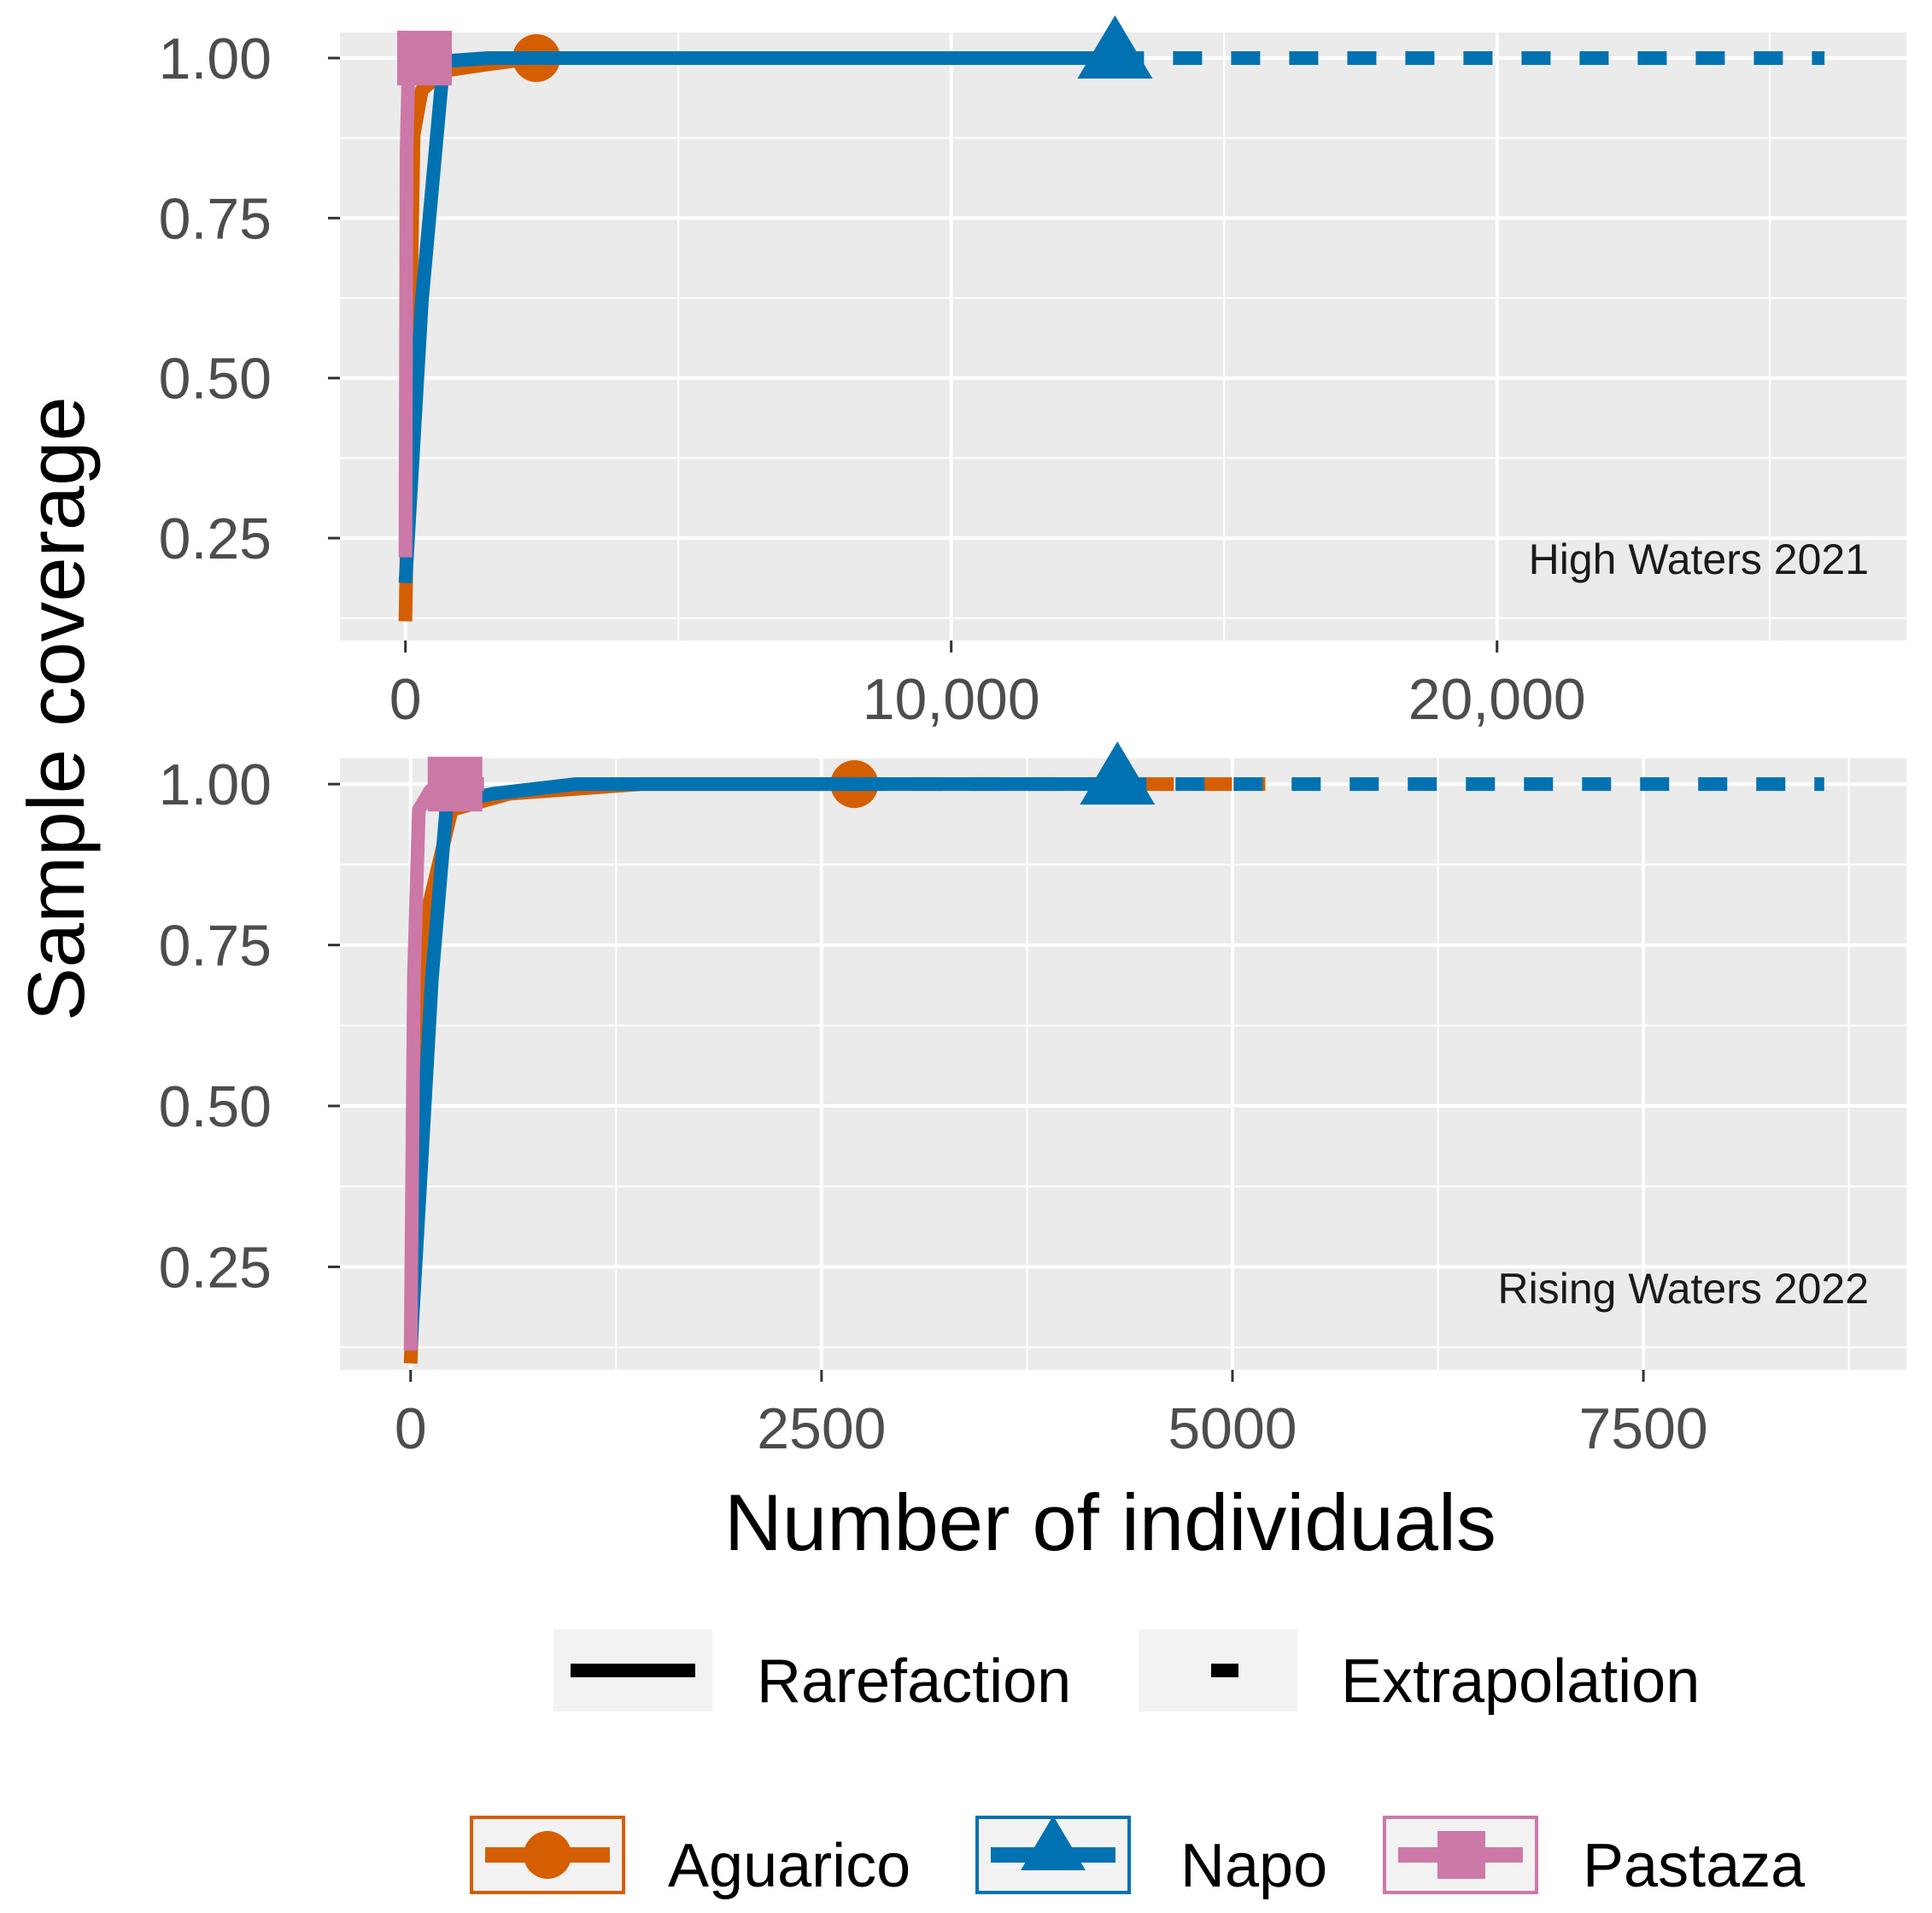 The height and width of the screenshot is (1913, 1932). I want to click on x-axis-title: Number of individuals, so click(1110, 1522).